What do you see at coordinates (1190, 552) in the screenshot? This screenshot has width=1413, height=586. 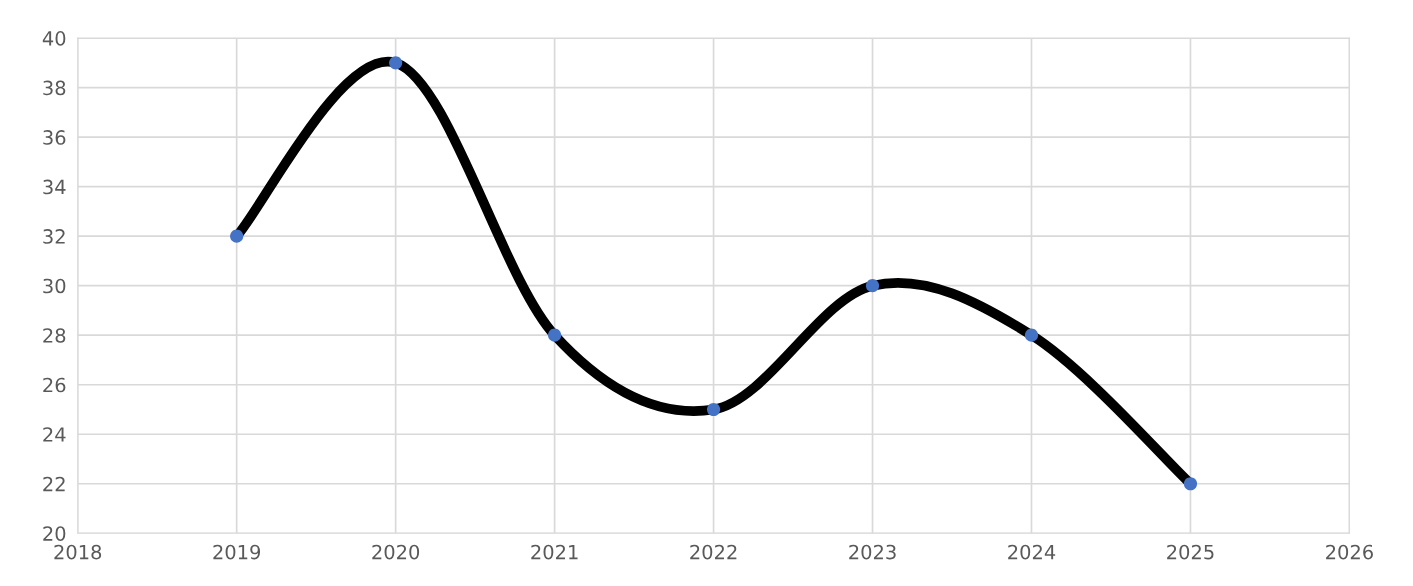 I see `x-tick-label: 2025` at bounding box center [1190, 552].